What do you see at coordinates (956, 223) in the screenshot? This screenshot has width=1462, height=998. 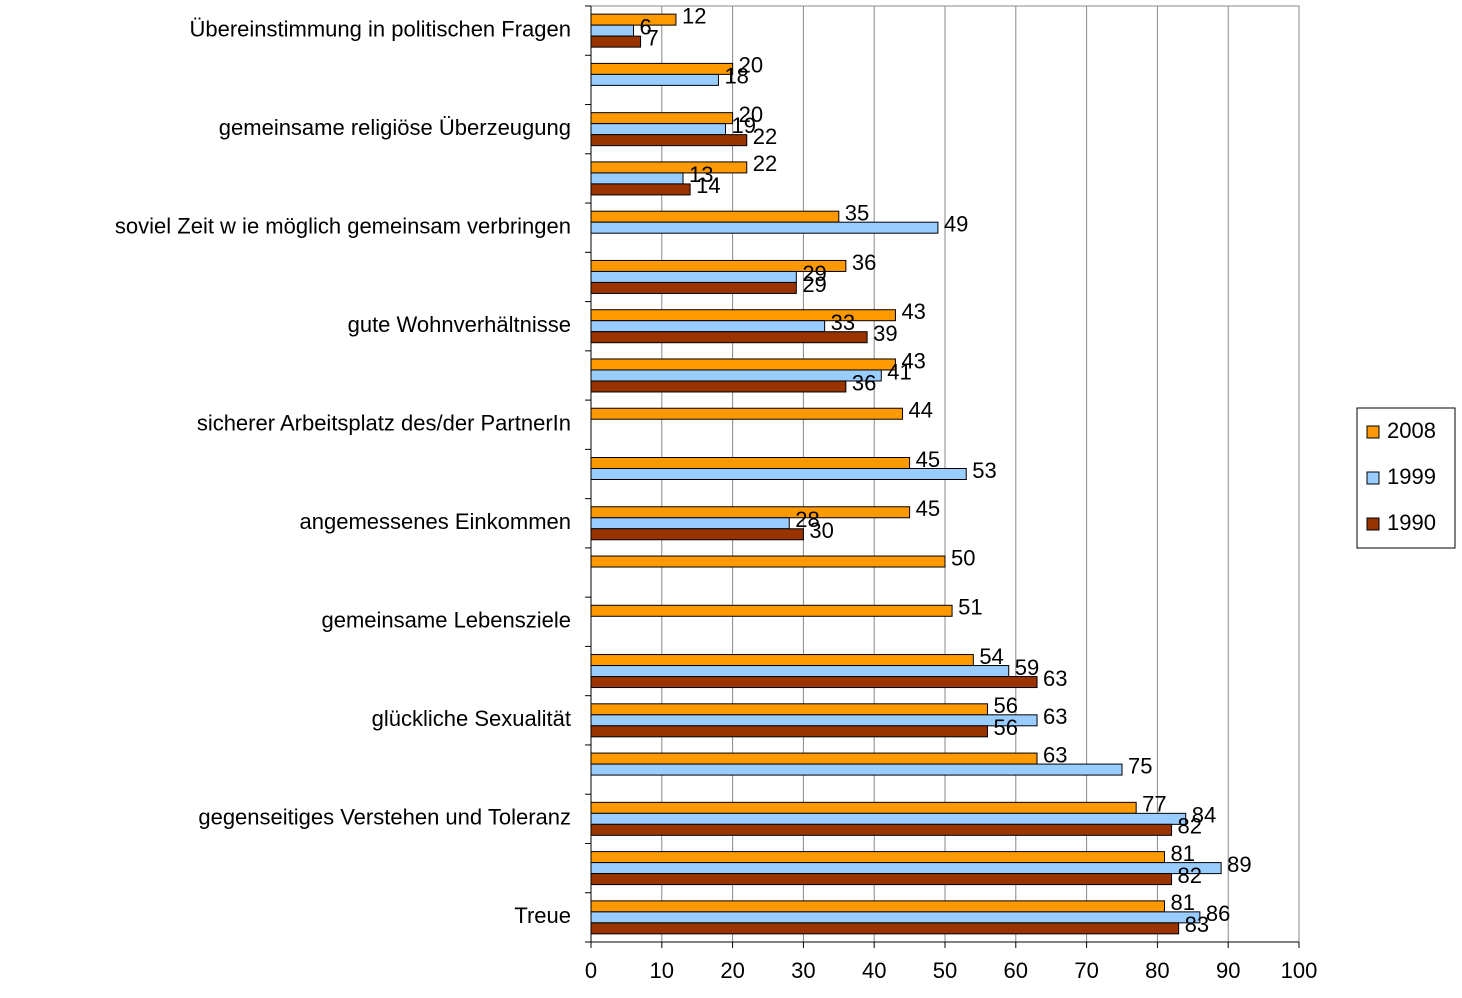 I see `value-label: 49` at bounding box center [956, 223].